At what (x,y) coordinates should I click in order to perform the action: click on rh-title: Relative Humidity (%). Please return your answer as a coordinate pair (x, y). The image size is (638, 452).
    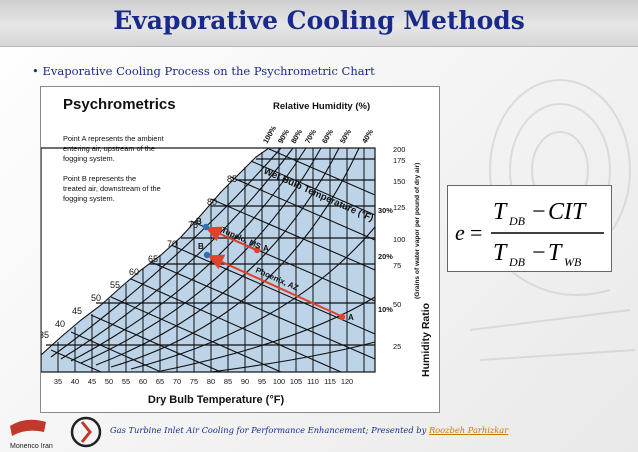
    Looking at the image, I should click on (321, 106).